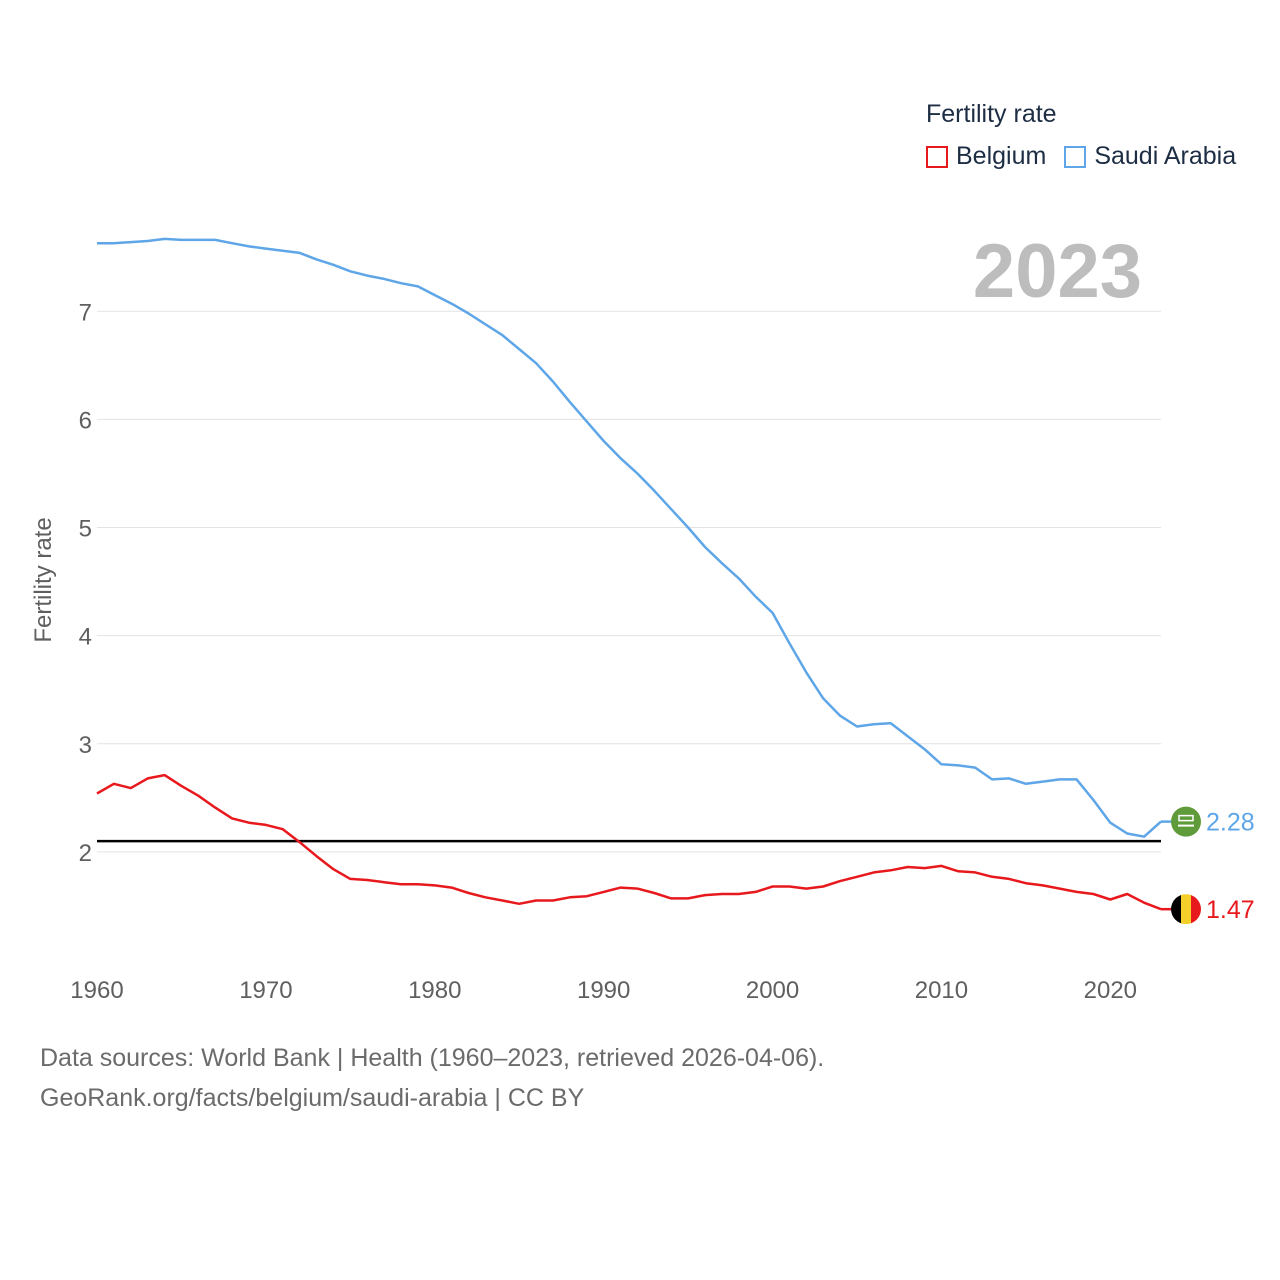 This screenshot has height=1280, width=1280. Describe the element at coordinates (1165, 156) in the screenshot. I see `legend-label-saudi-arabia: Saudi Arabia` at that location.